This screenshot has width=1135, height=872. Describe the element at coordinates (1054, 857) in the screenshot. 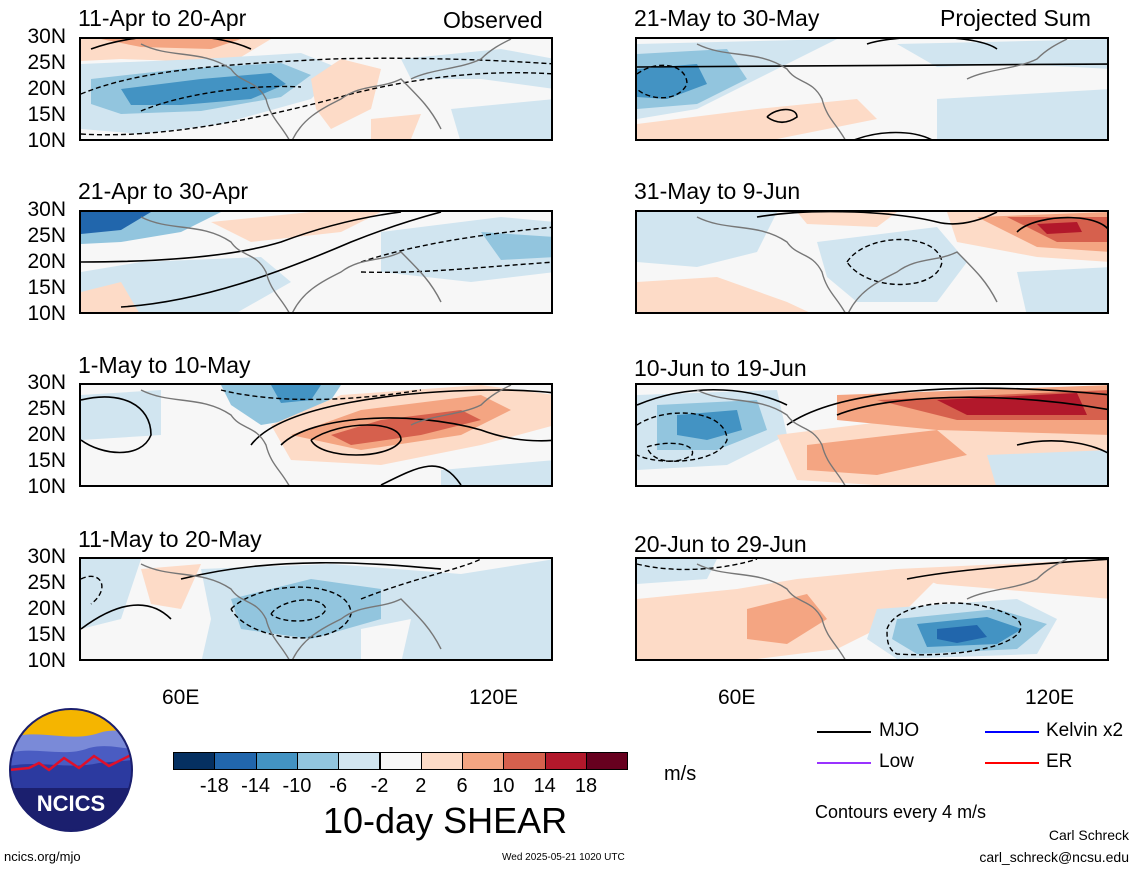

I see `footer-email: carl_schreck@ncsu.edu` at that location.